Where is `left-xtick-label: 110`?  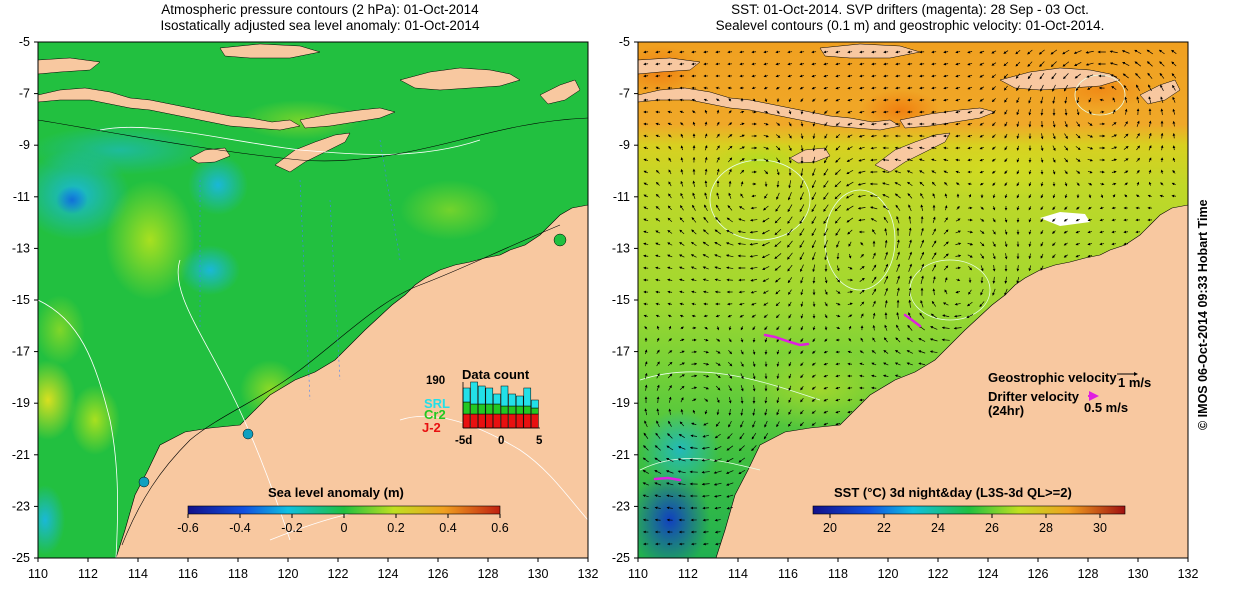
left-xtick-label: 110 is located at coordinates (38, 574).